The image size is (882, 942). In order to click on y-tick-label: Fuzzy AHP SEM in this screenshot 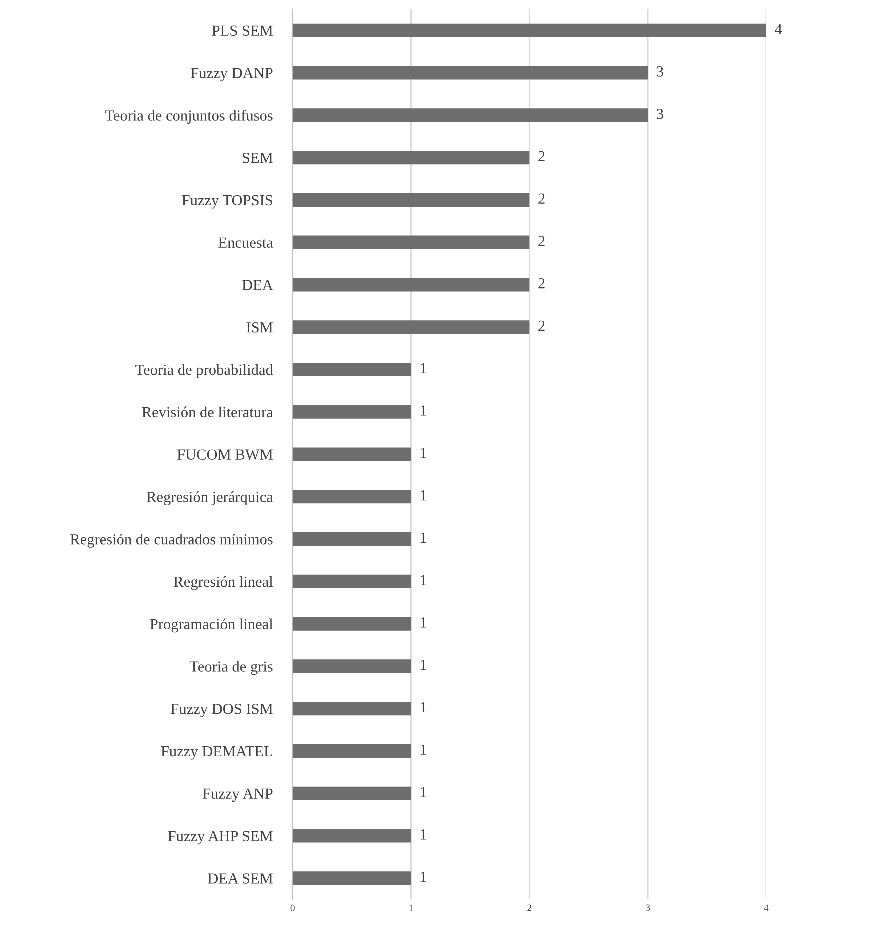, I will do `click(220, 838)`.